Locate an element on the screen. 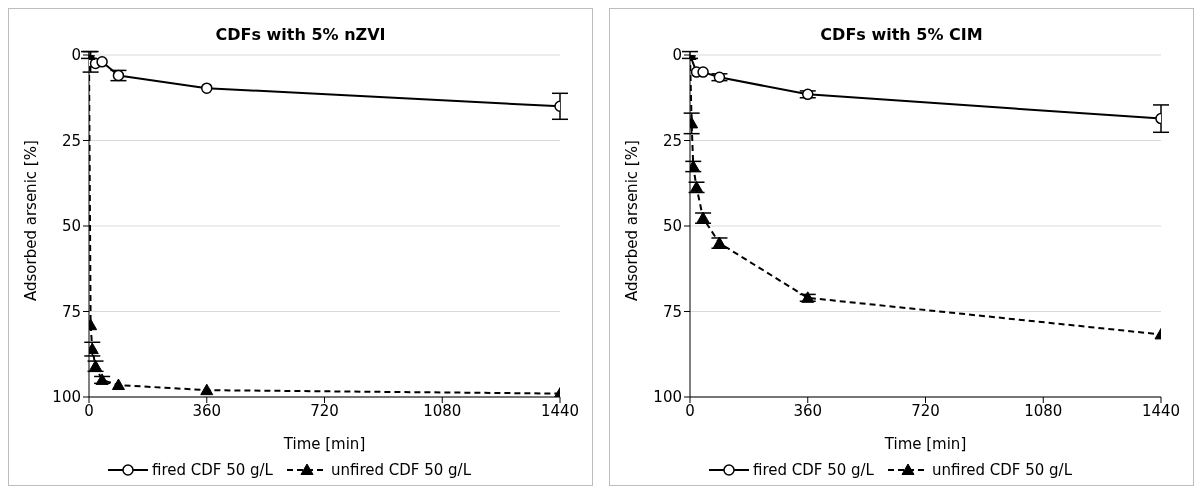  chart-title: CDFs with 5% CIM is located at coordinates (901, 35).